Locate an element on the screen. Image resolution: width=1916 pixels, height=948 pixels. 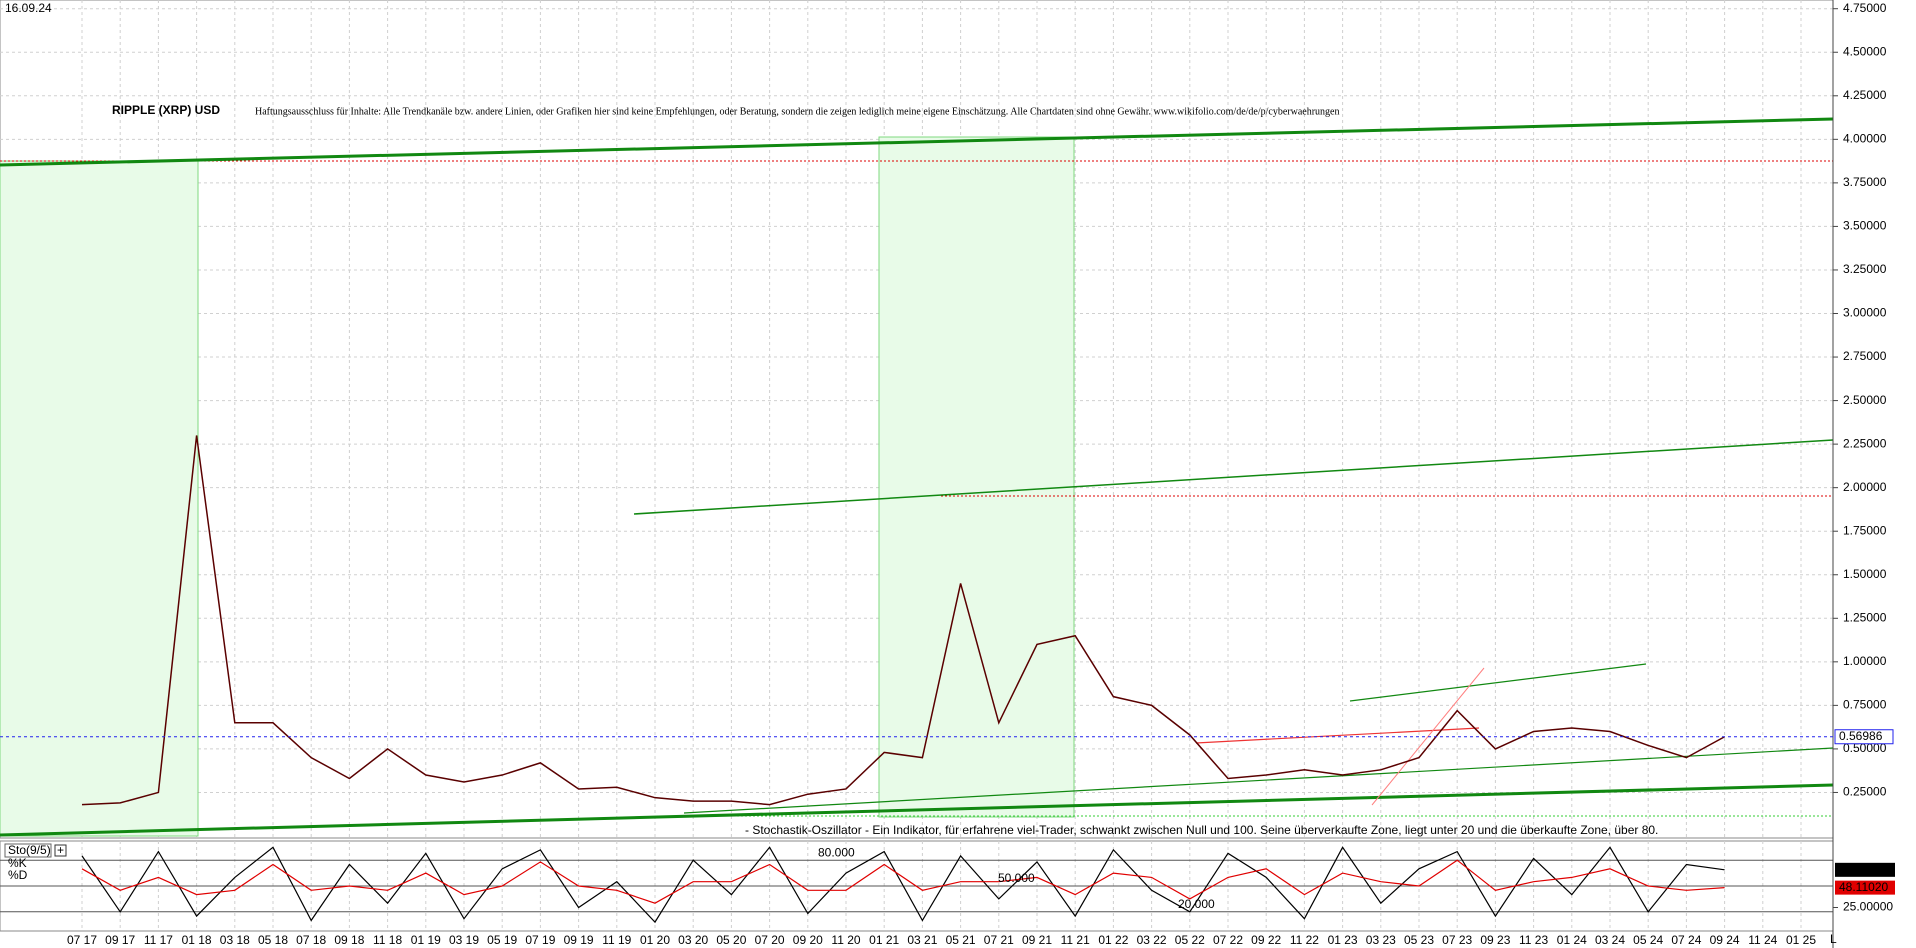
value-label: 68.80667 is located at coordinates (1864, 869).